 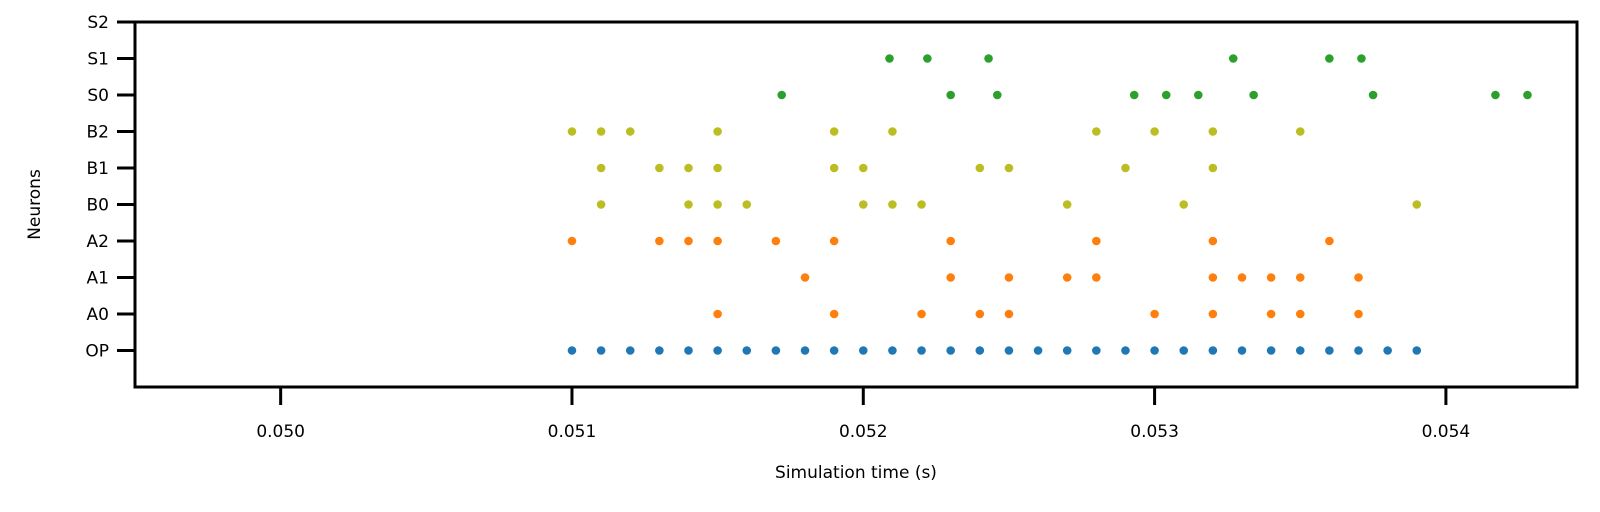 What do you see at coordinates (110, 187) in the screenshot?
I see `y-axis: OP A0 A1 A2 B0 B1 B2 S0 S1 S2` at bounding box center [110, 187].